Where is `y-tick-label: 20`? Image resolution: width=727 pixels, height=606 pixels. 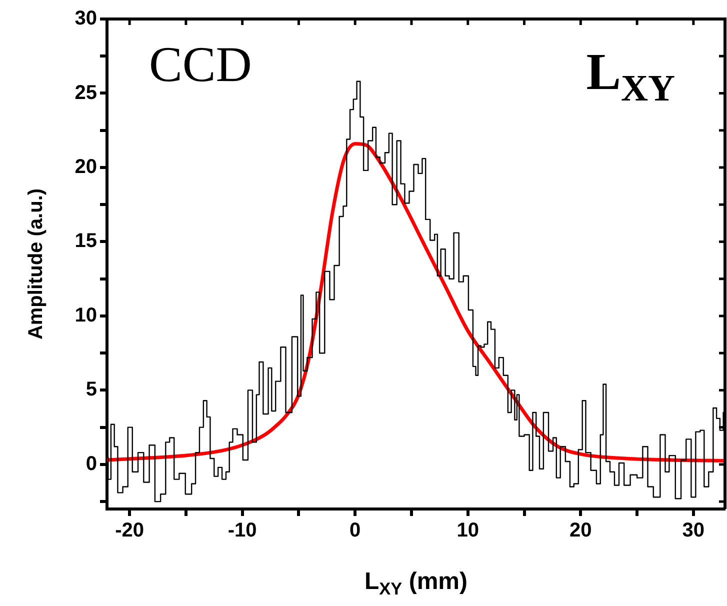 y-tick-label: 20 is located at coordinates (85, 167).